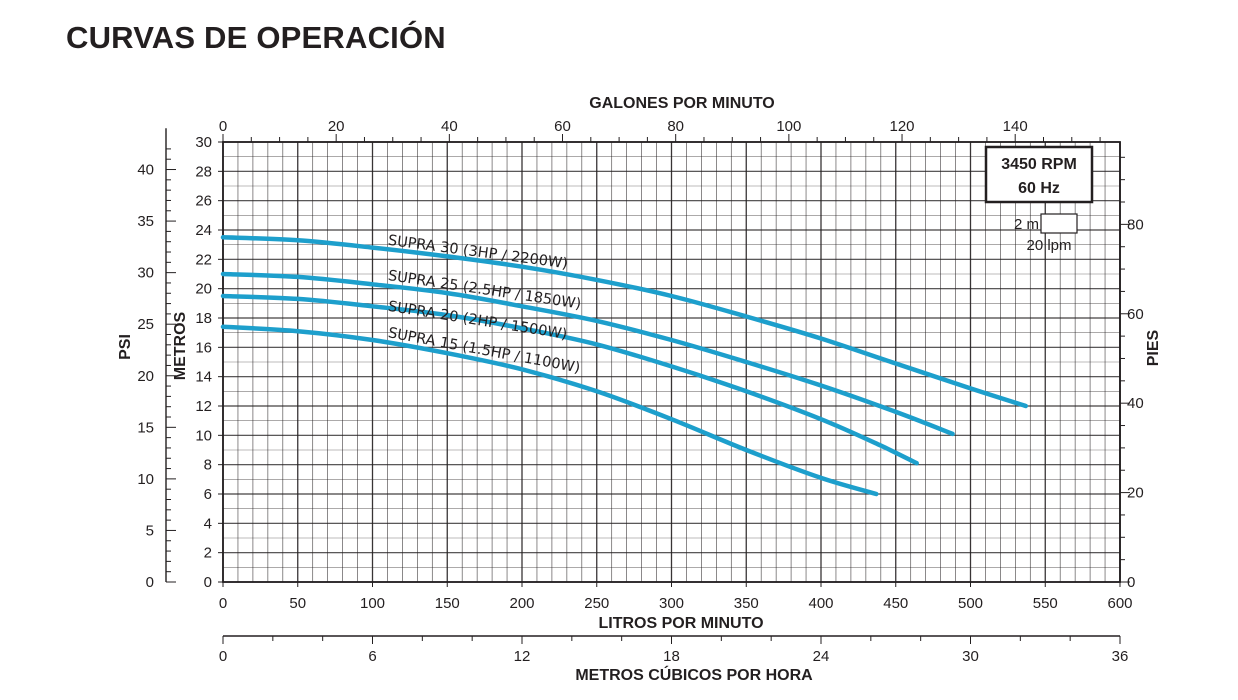 The image size is (1238, 700). I want to click on lpm-tick-label: 250, so click(596, 603).